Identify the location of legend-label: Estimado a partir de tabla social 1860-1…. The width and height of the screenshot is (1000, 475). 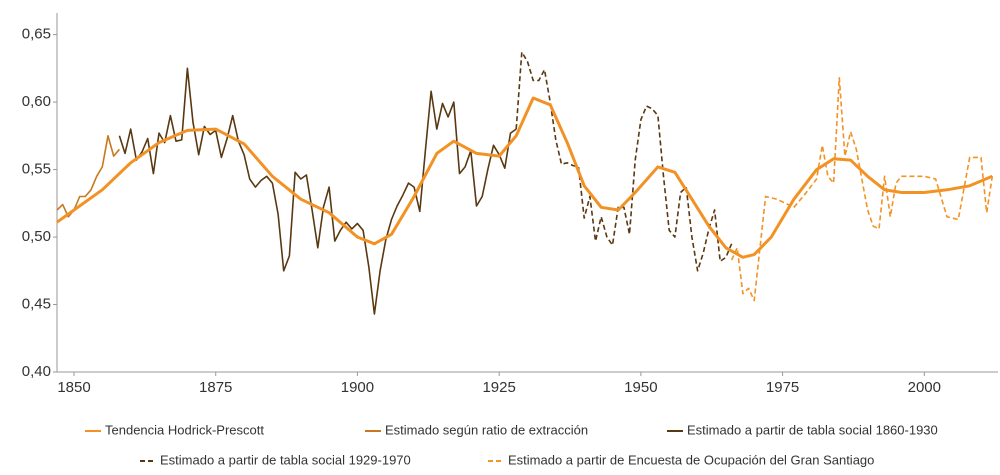
(812, 429).